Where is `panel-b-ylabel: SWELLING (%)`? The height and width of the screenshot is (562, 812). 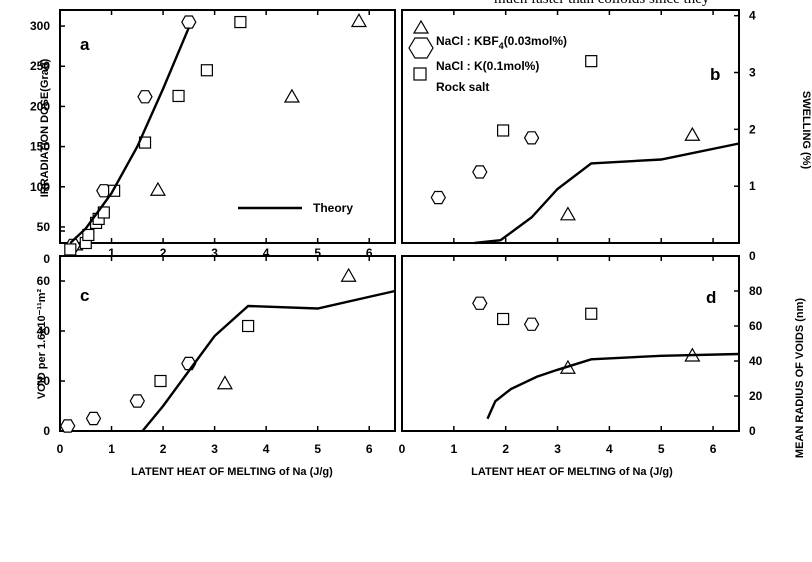 panel-b-ylabel: SWELLING (%) is located at coordinates (806, 130).